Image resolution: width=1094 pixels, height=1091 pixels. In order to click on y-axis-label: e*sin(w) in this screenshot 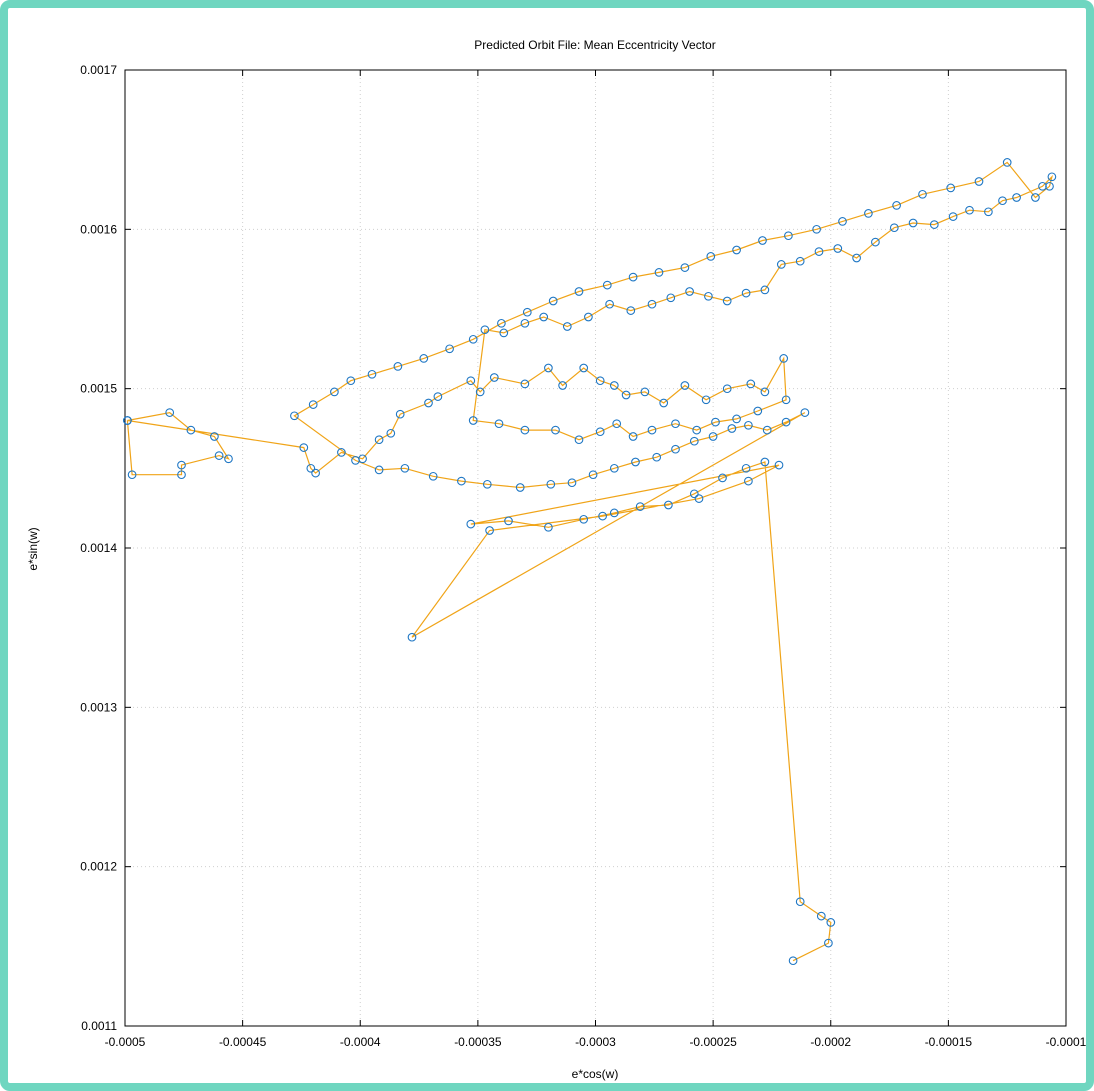, I will do `click(33, 548)`.